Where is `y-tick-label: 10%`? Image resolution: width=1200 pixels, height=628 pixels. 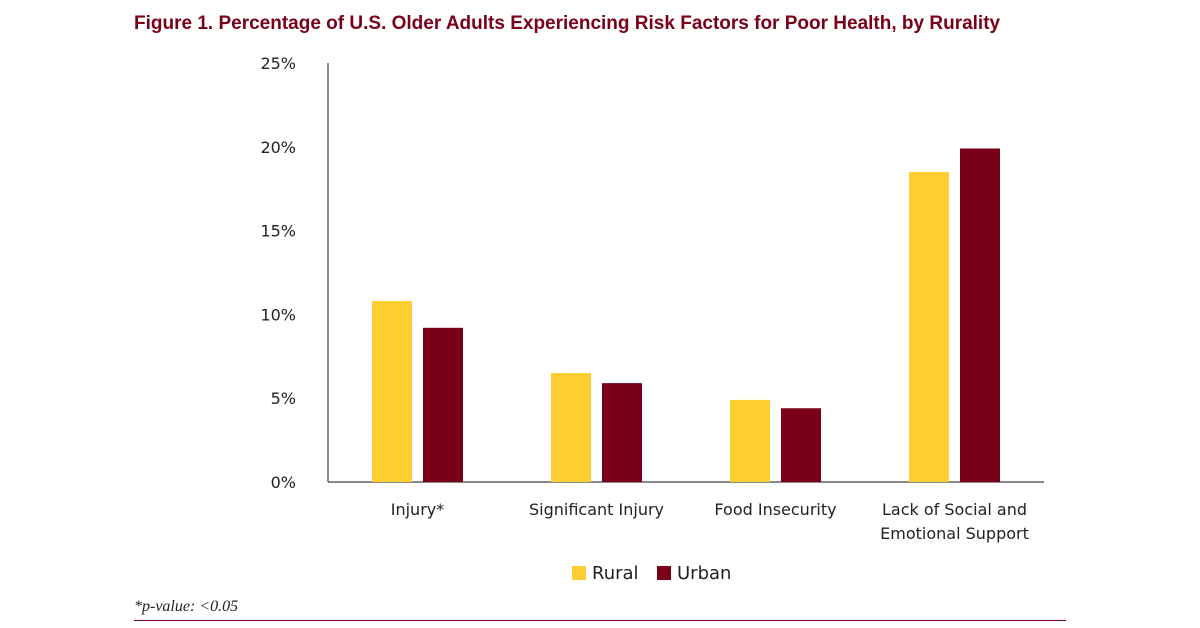 y-tick-label: 10% is located at coordinates (278, 314).